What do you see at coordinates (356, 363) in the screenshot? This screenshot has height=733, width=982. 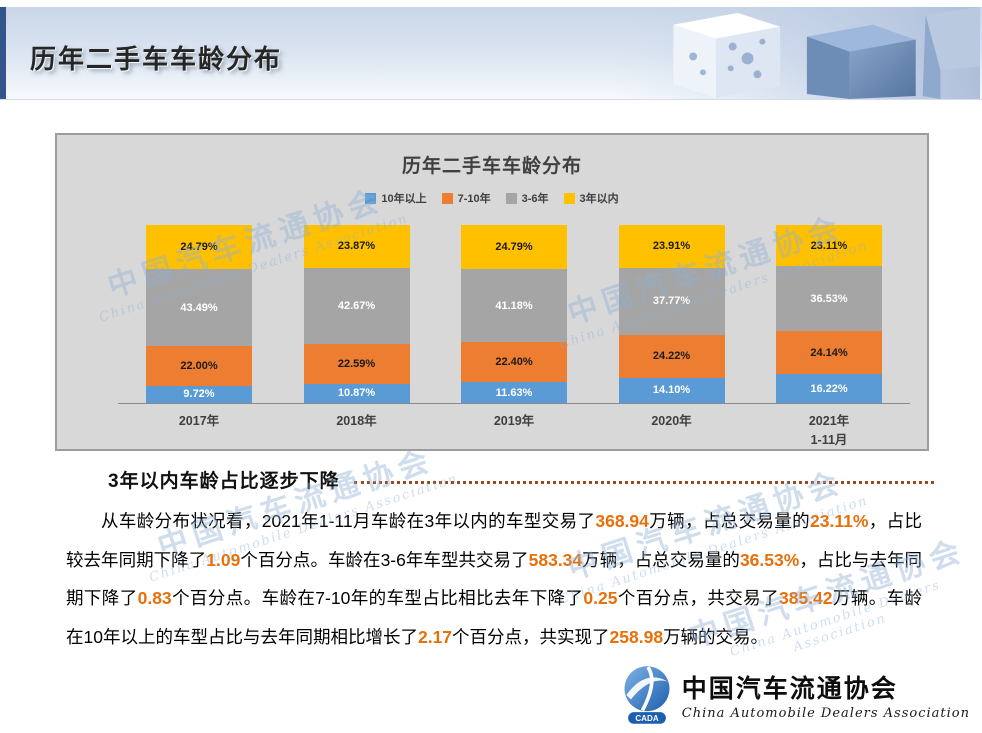 I see `bar-segment: 22.59%` at bounding box center [356, 363].